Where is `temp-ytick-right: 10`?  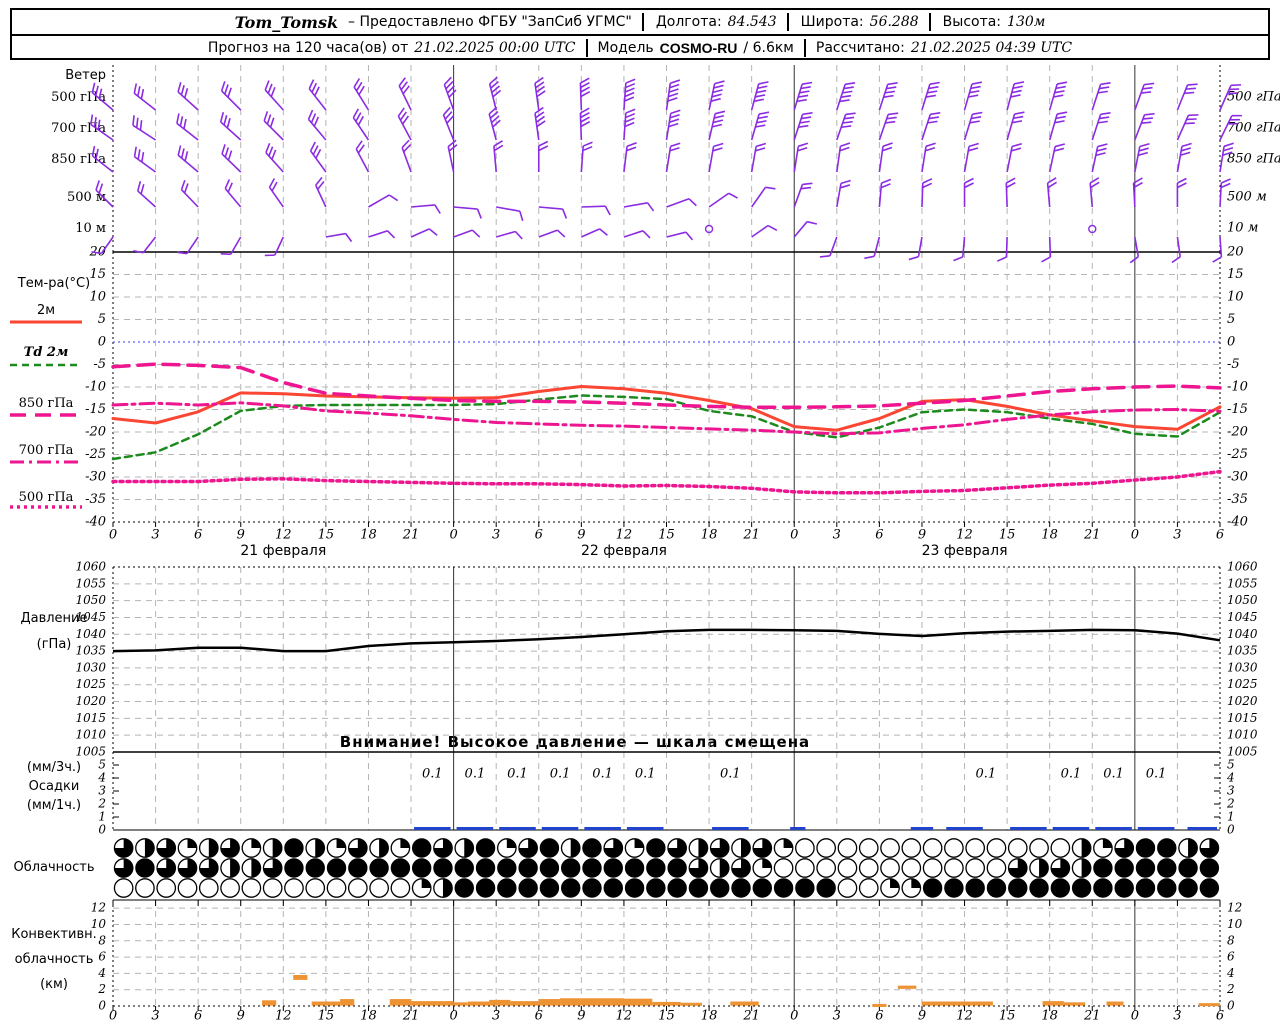 temp-ytick-right: 10 is located at coordinates (1235, 297).